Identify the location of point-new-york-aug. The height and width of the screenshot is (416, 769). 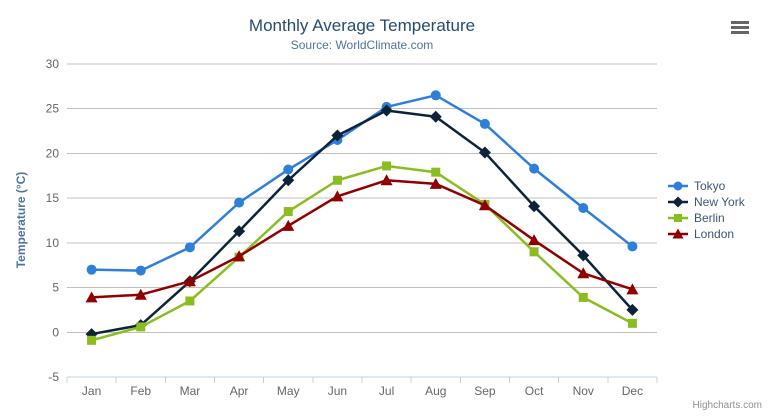
(435, 116).